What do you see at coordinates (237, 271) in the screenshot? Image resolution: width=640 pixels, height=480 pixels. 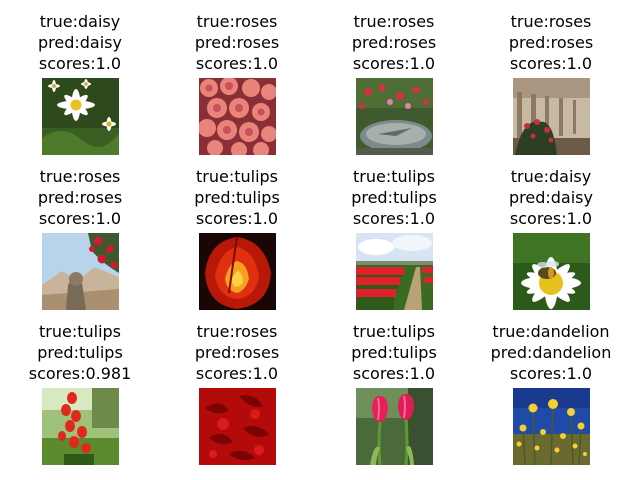 I see `red-tulip-closeup-photo` at bounding box center [237, 271].